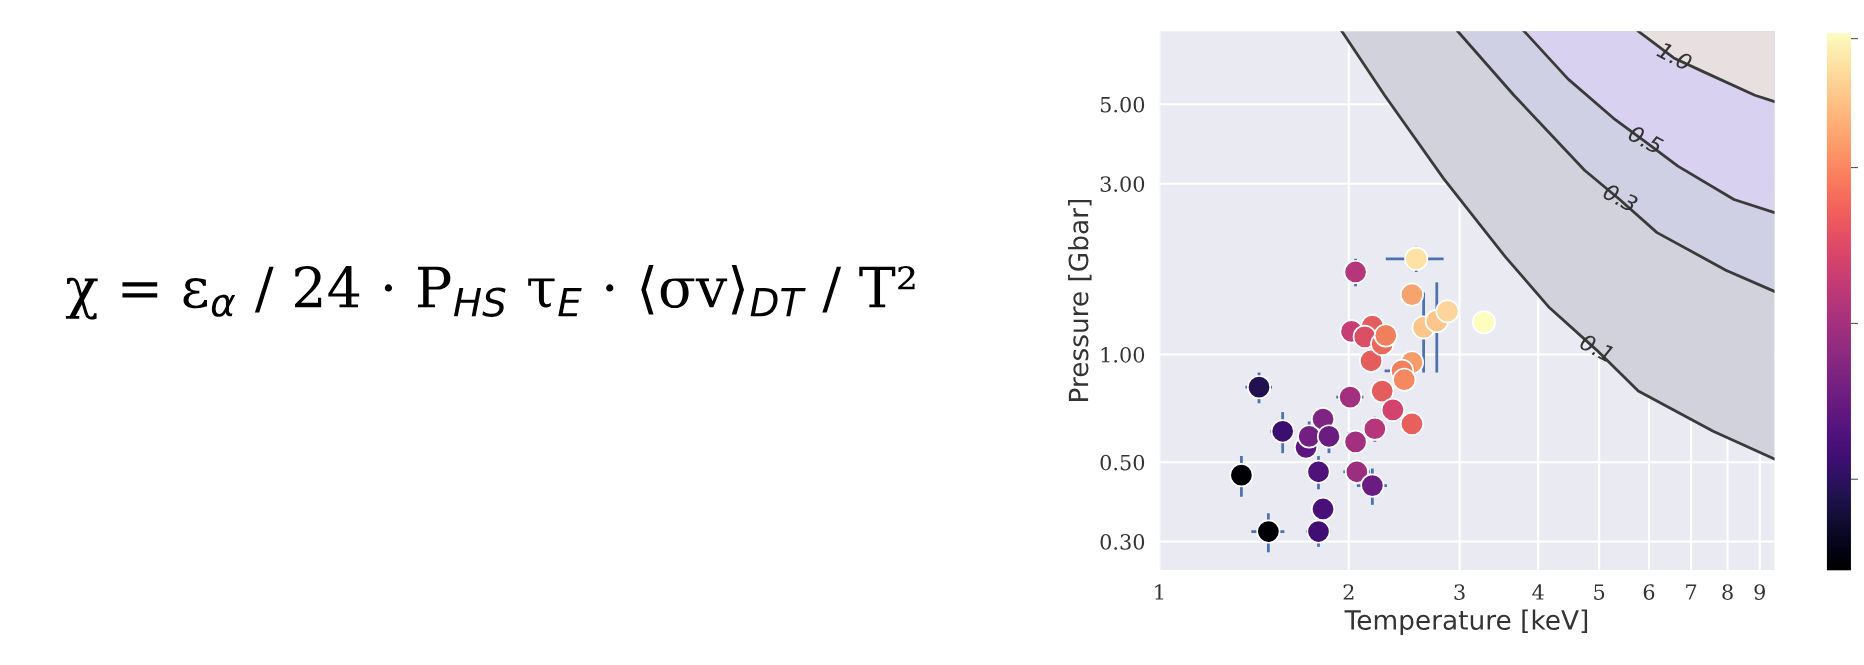  Describe the element at coordinates (1348, 592) in the screenshot. I see `x-tick-label: 2` at that location.